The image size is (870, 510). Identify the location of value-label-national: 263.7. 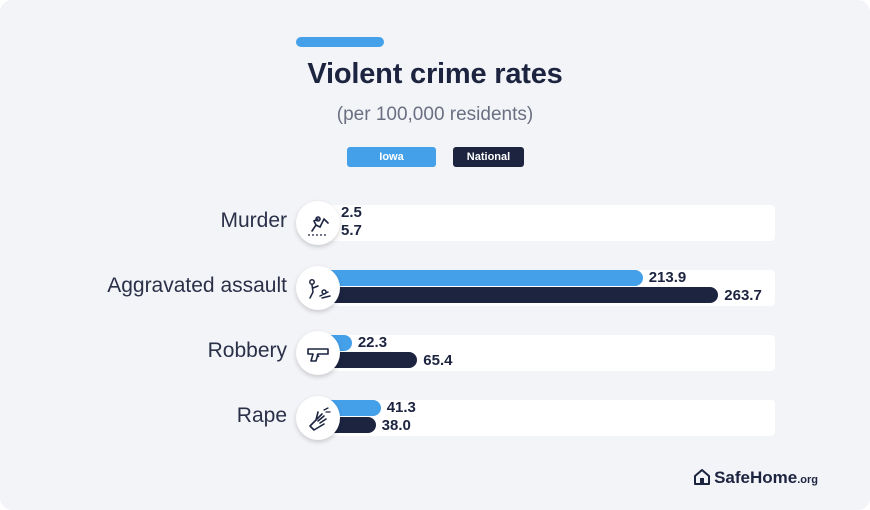
(743, 295).